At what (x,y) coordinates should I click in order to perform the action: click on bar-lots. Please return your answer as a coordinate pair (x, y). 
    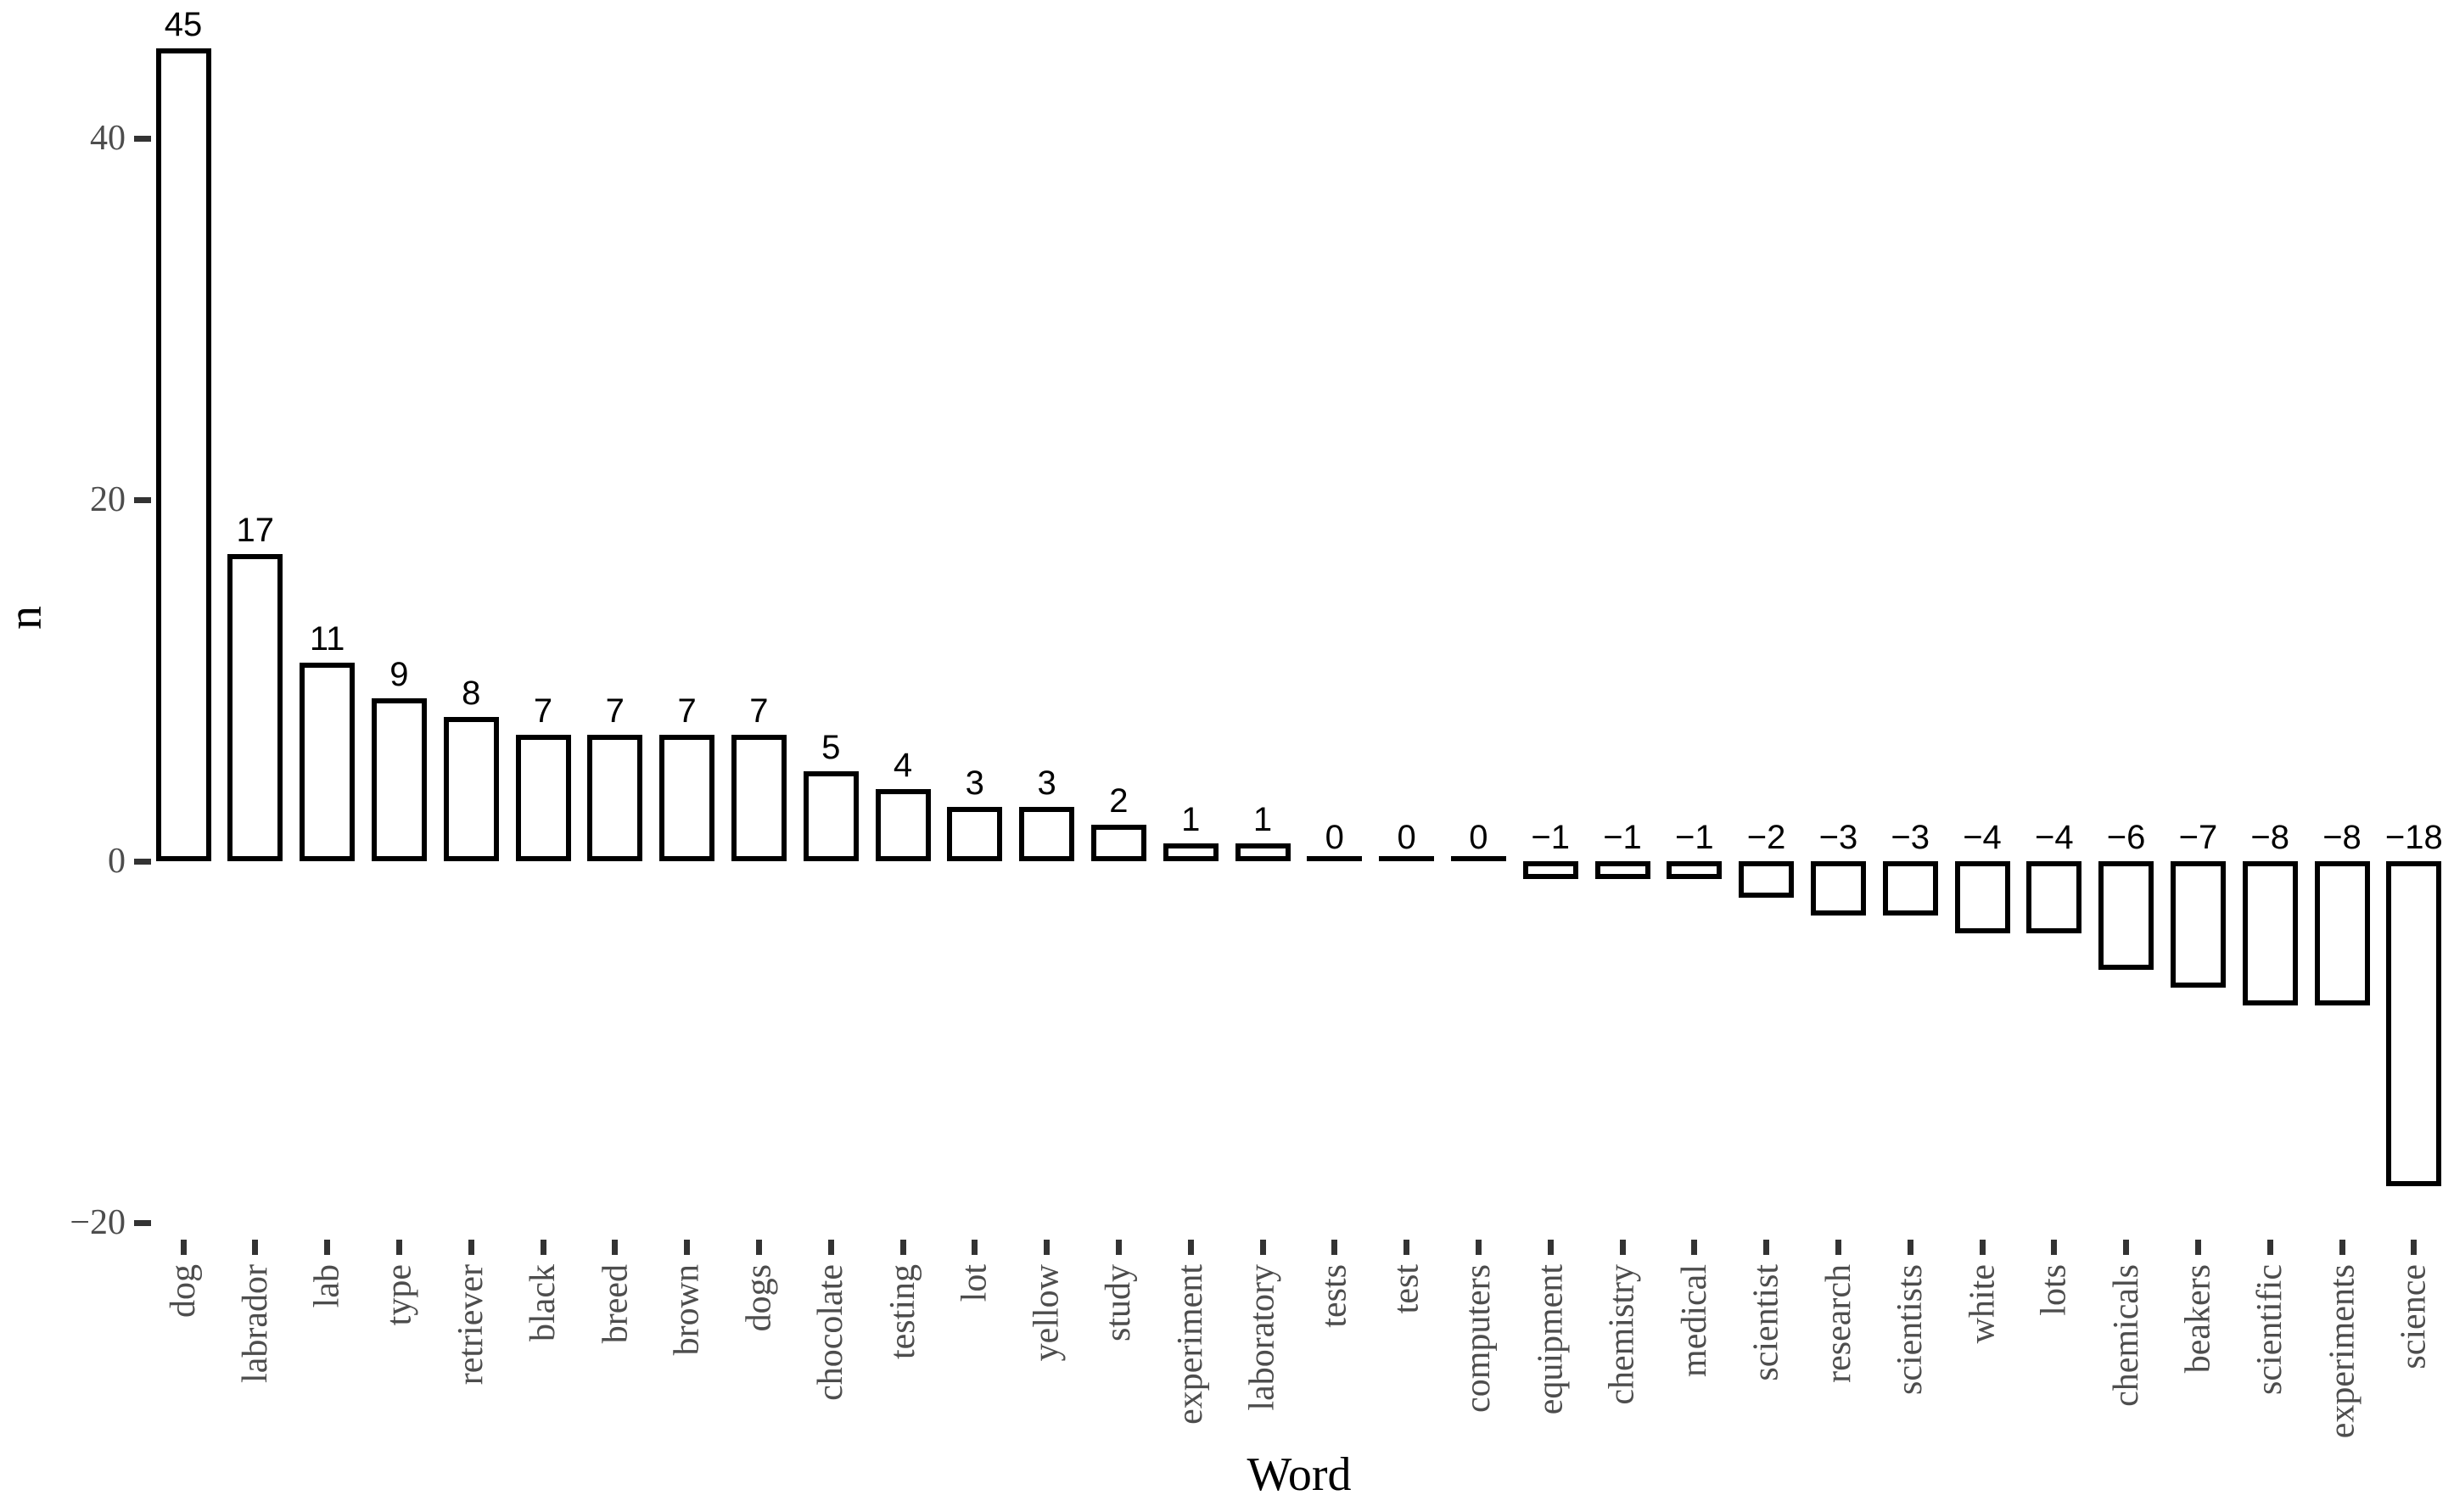
    Looking at the image, I should click on (2054, 897).